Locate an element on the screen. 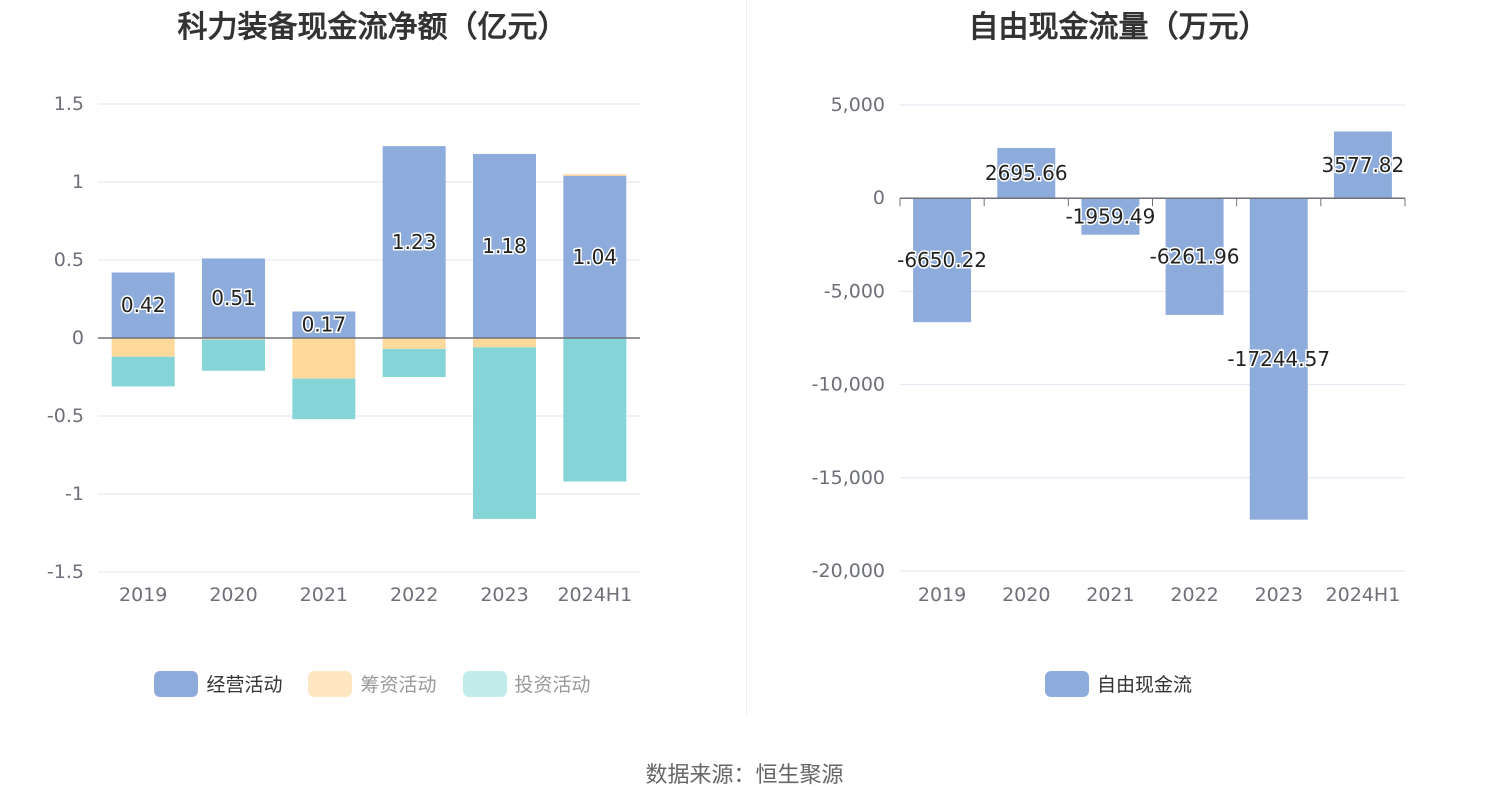  legend-label-financing: 筹资活动 is located at coordinates (398, 685).